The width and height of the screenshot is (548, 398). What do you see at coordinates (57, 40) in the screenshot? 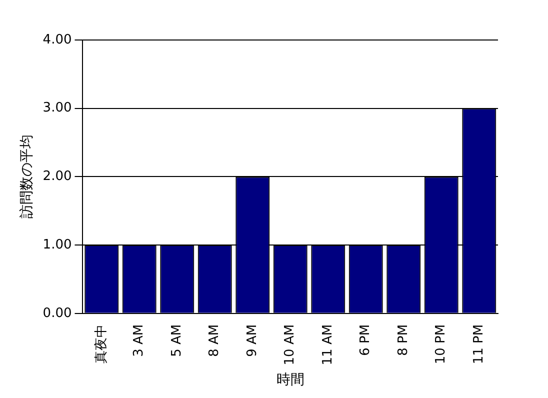
I see `y-tick-label: 4.00` at bounding box center [57, 40].